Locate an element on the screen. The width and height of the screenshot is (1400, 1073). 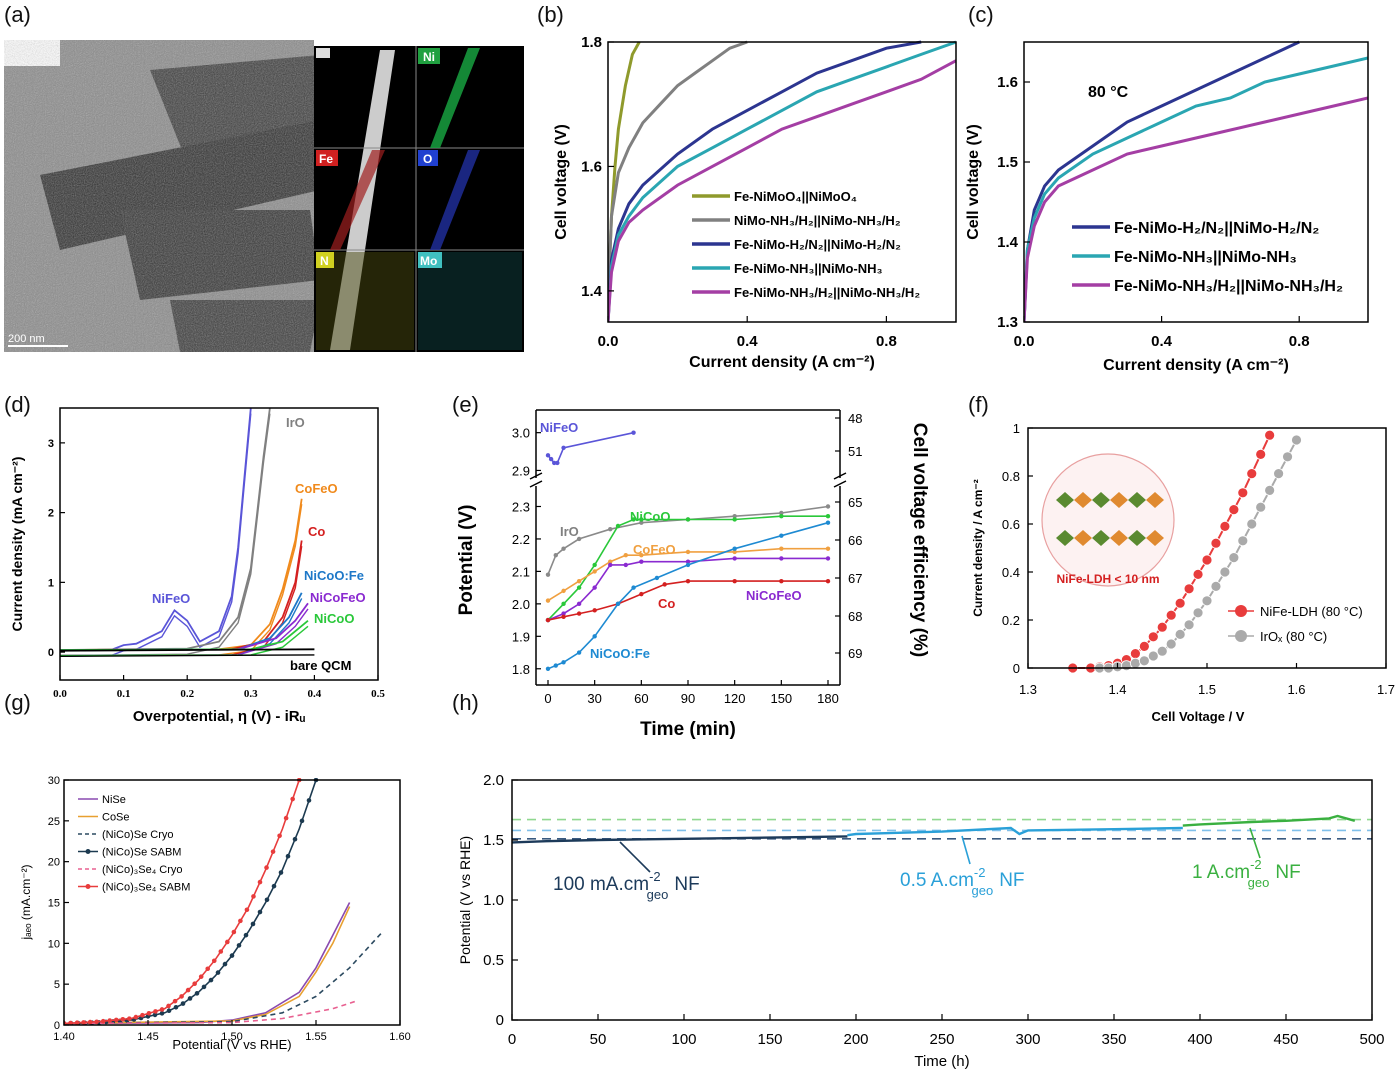
label-0-5a: 0.5 A.cm-2 geo NF is located at coordinates (962, 881).